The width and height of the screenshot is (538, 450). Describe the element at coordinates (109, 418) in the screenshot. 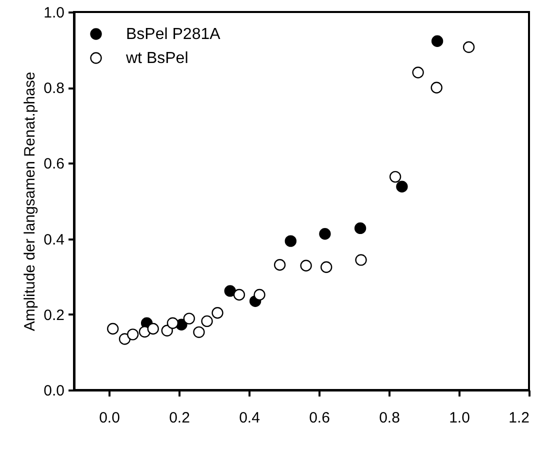

I see `x-tick-label: 0.0` at that location.